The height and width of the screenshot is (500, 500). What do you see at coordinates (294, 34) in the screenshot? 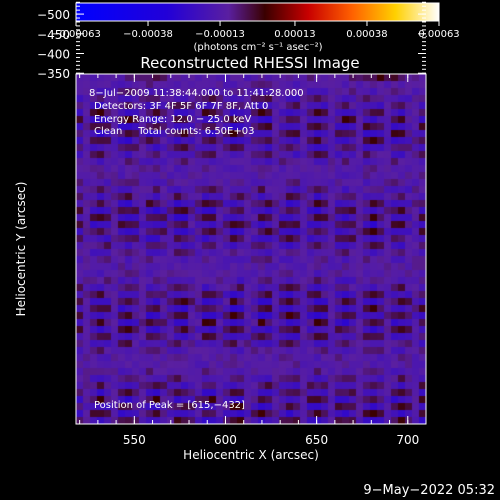
I see `colorbar-tick-label: 0.00013` at bounding box center [294, 34].